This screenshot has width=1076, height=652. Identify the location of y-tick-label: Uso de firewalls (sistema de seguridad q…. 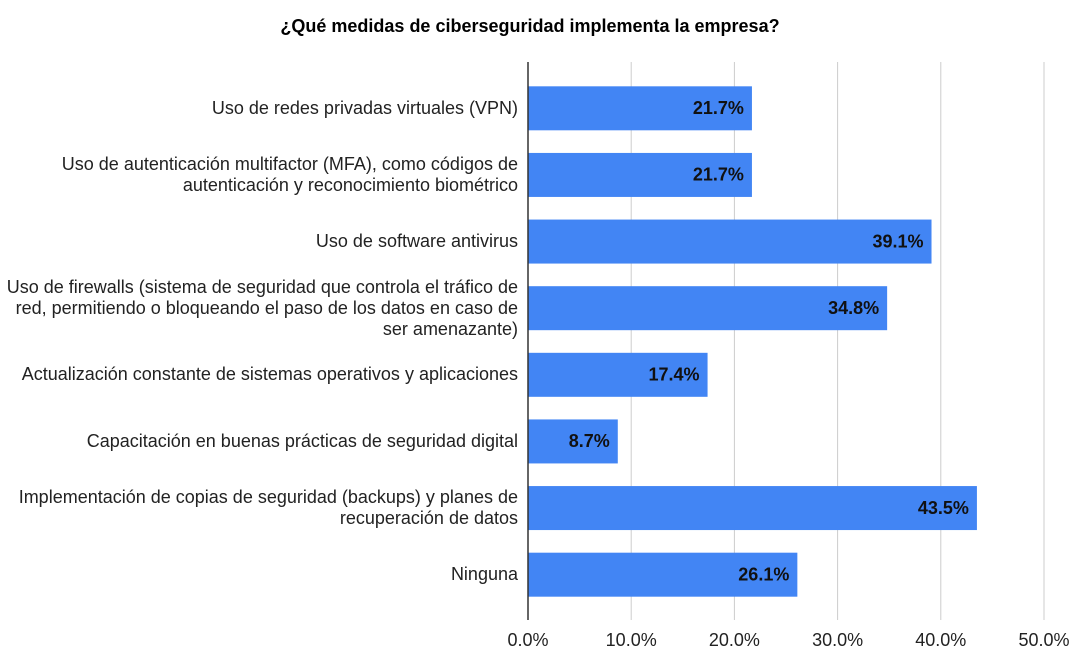
(262, 307).